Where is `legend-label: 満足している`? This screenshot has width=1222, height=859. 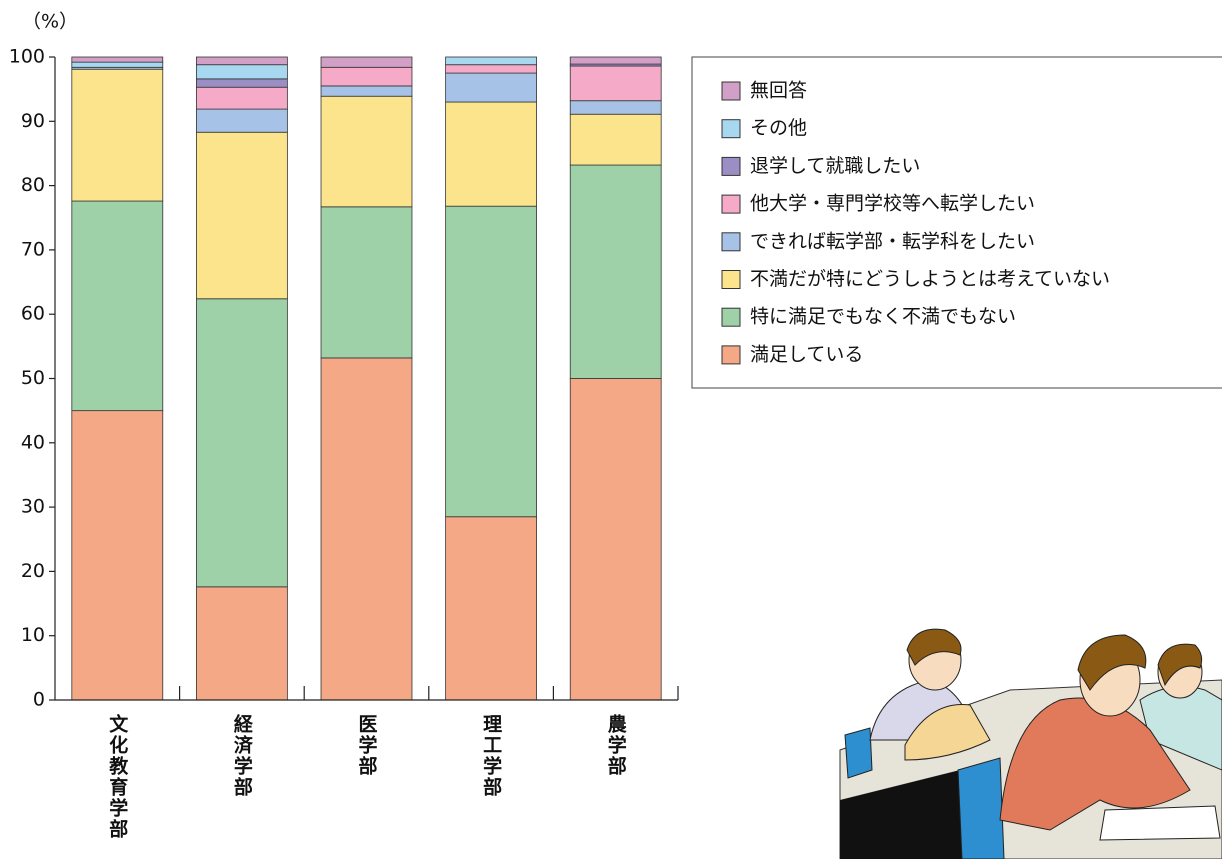
legend-label: 満足している is located at coordinates (806, 354).